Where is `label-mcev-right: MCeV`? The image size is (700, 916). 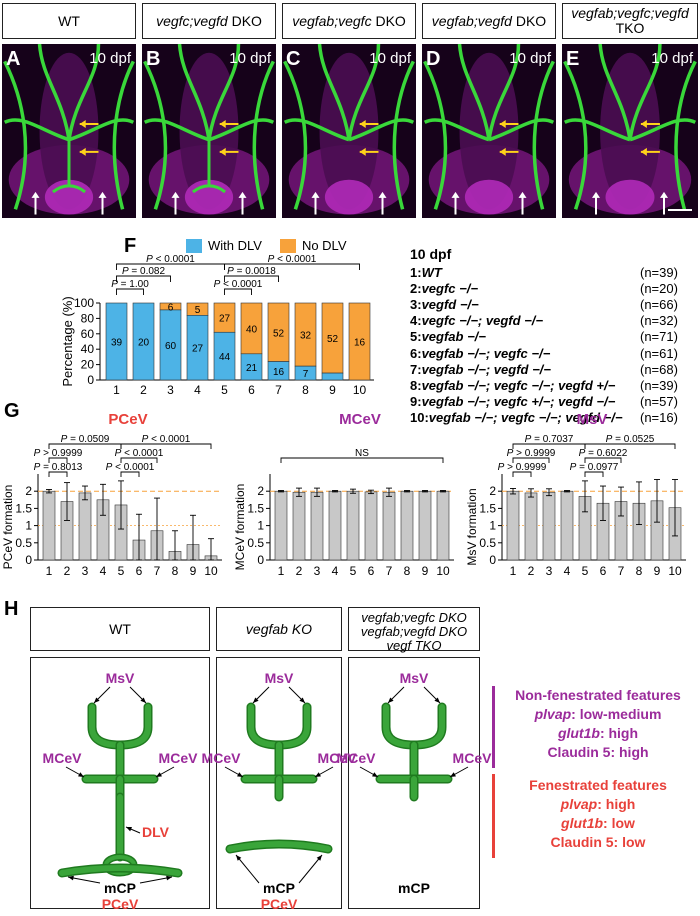 label-mcev-right: MCeV is located at coordinates (338, 758).